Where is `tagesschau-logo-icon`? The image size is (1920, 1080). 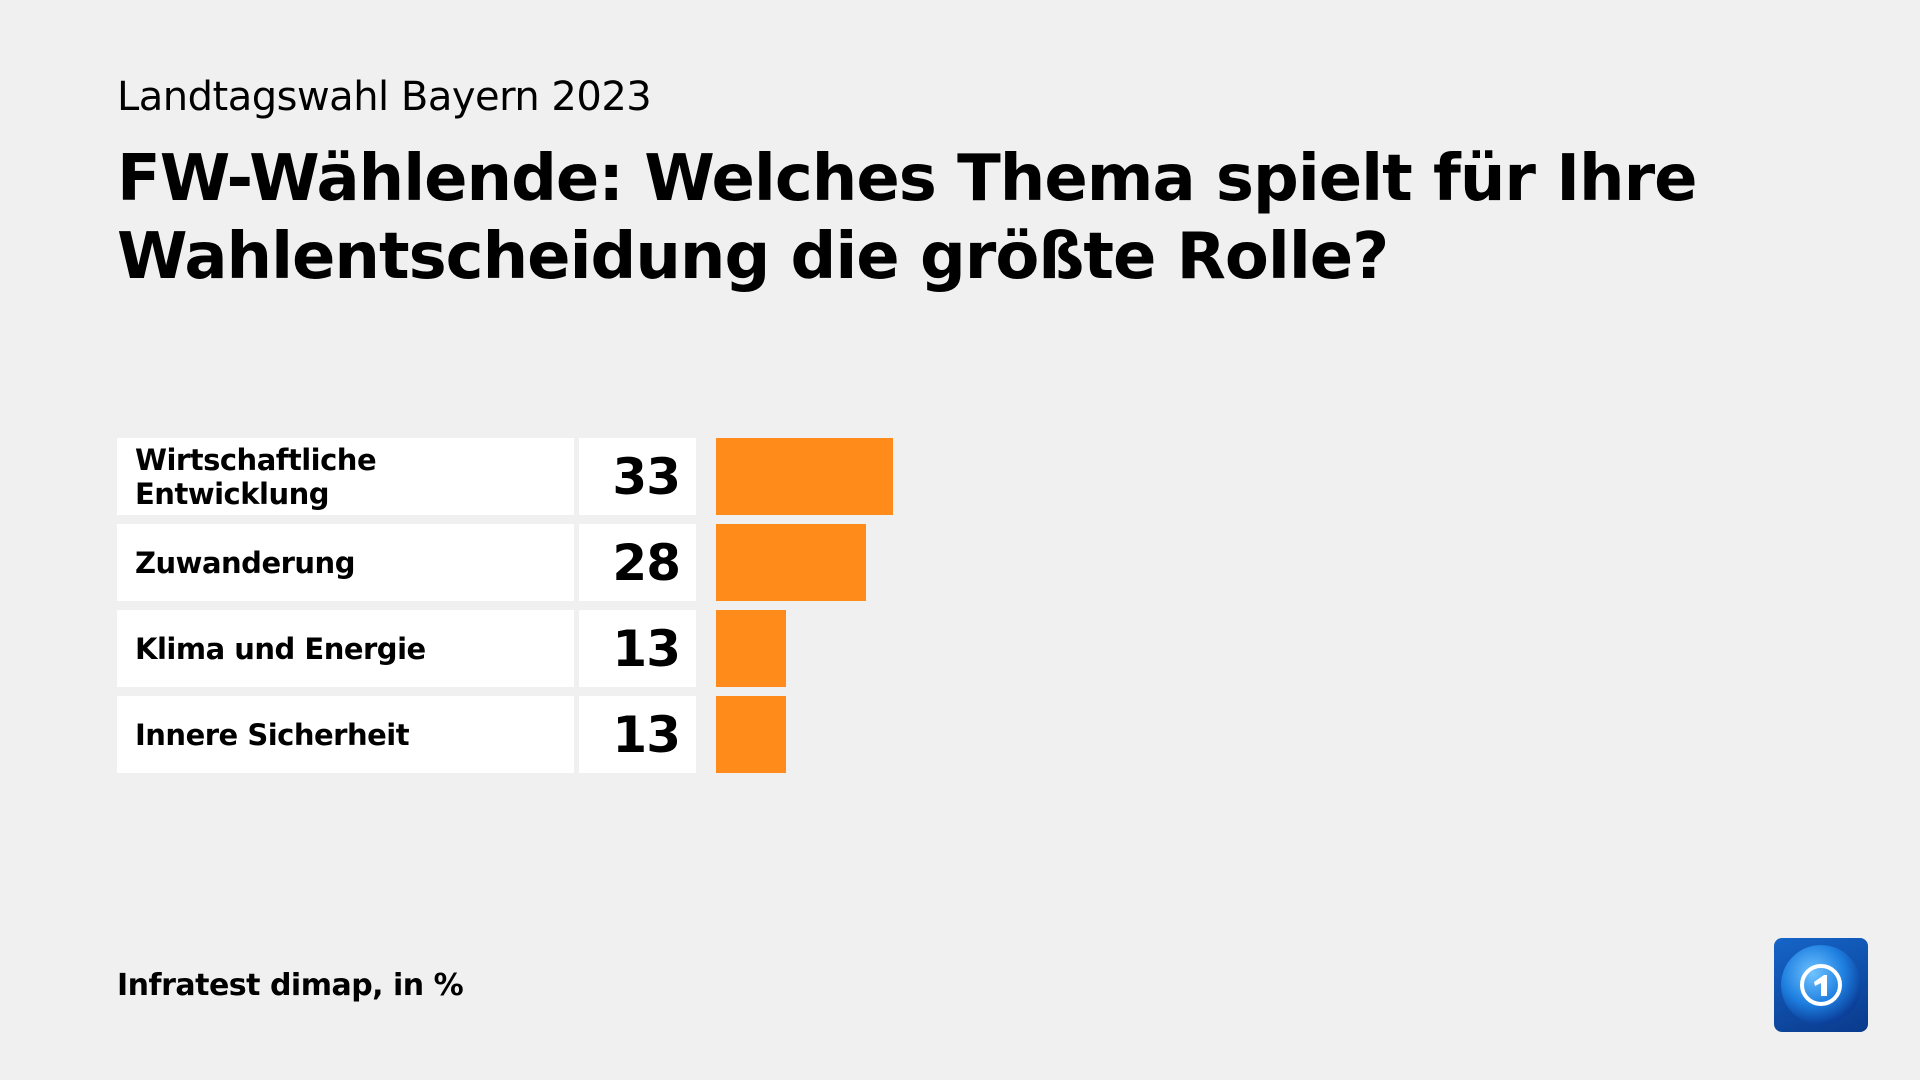 tagesschau-logo-icon is located at coordinates (1821, 985).